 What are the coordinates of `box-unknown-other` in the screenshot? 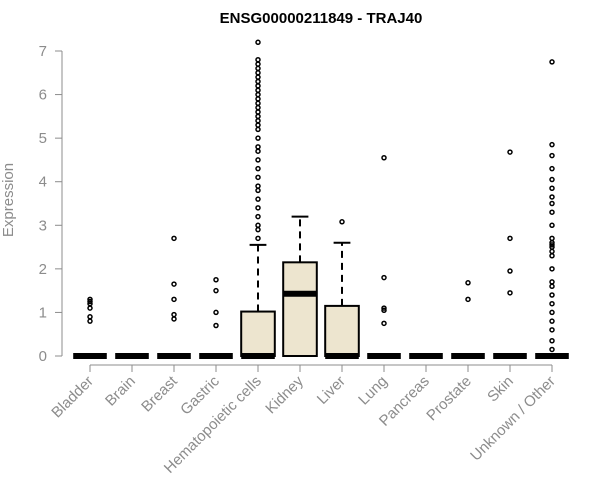 It's located at (552, 209).